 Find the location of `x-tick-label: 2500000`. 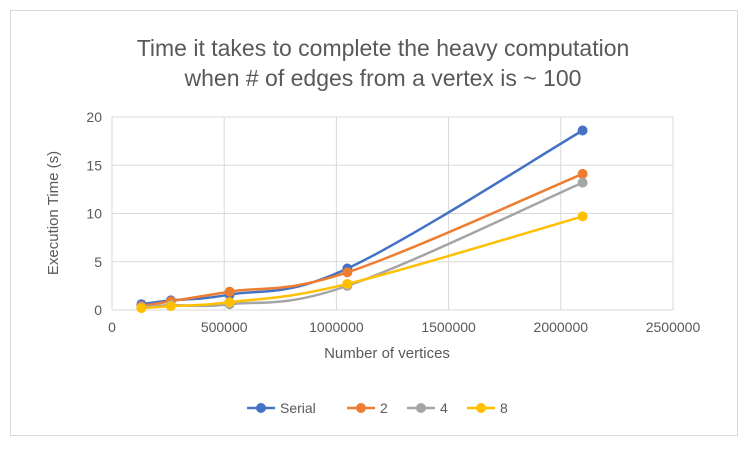

x-tick-label: 2500000 is located at coordinates (673, 327).